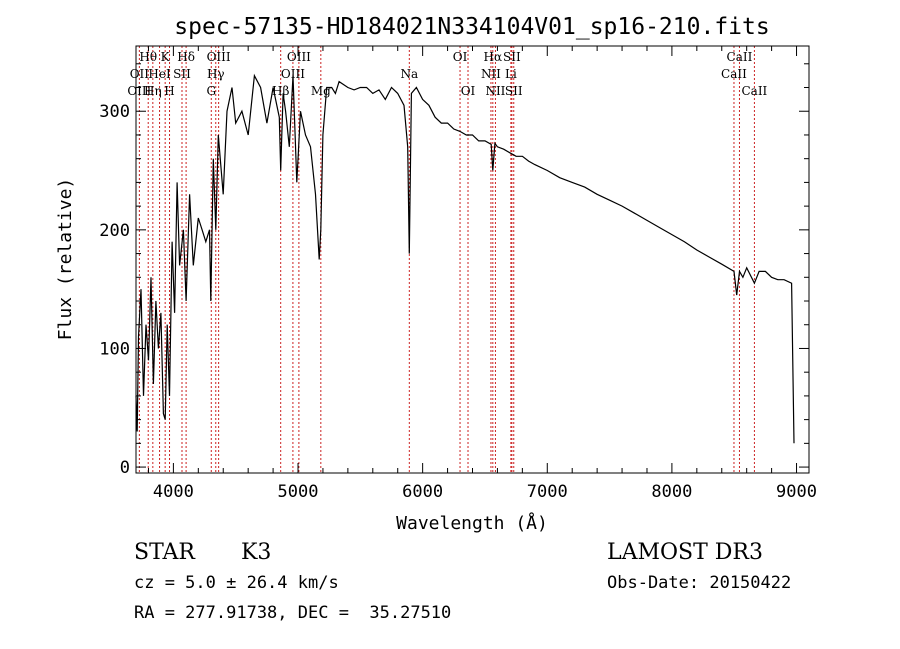 This screenshot has width=900, height=649. Describe the element at coordinates (164, 552) in the screenshot. I see `object-type: STAR` at that location.